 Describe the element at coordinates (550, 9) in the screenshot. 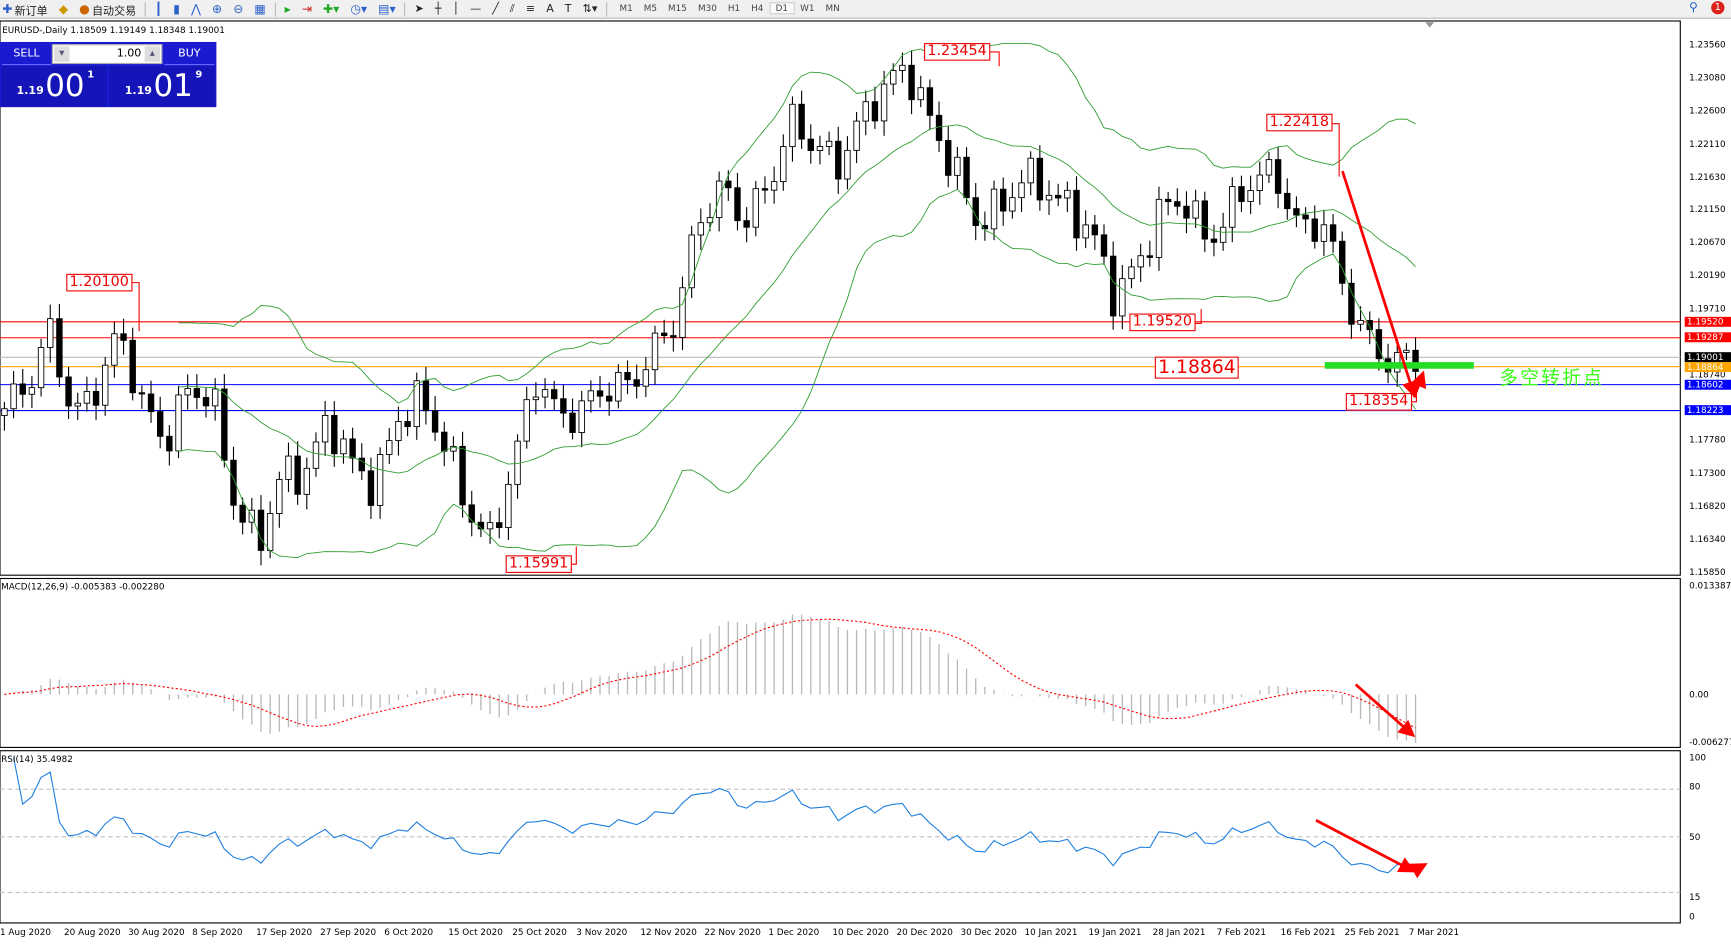

I see `text-button: A` at that location.